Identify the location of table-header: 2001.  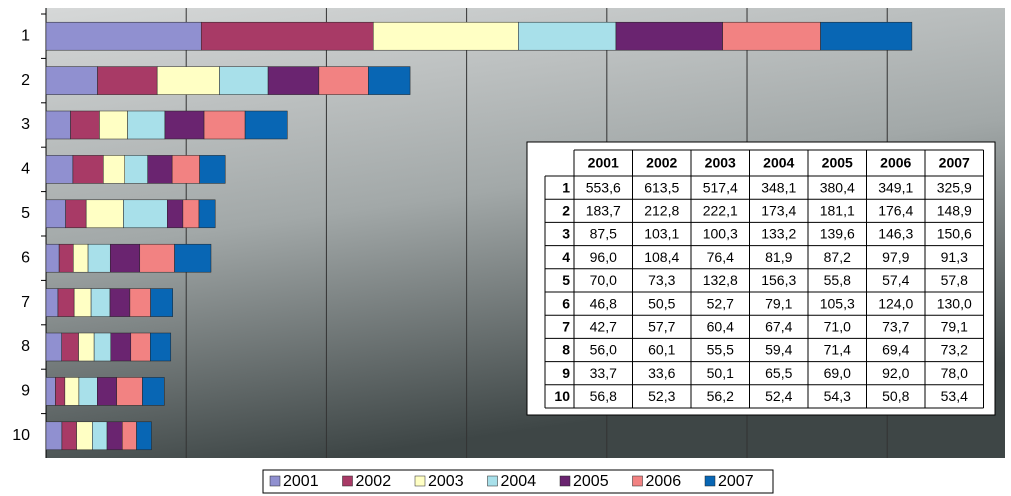
(603, 163).